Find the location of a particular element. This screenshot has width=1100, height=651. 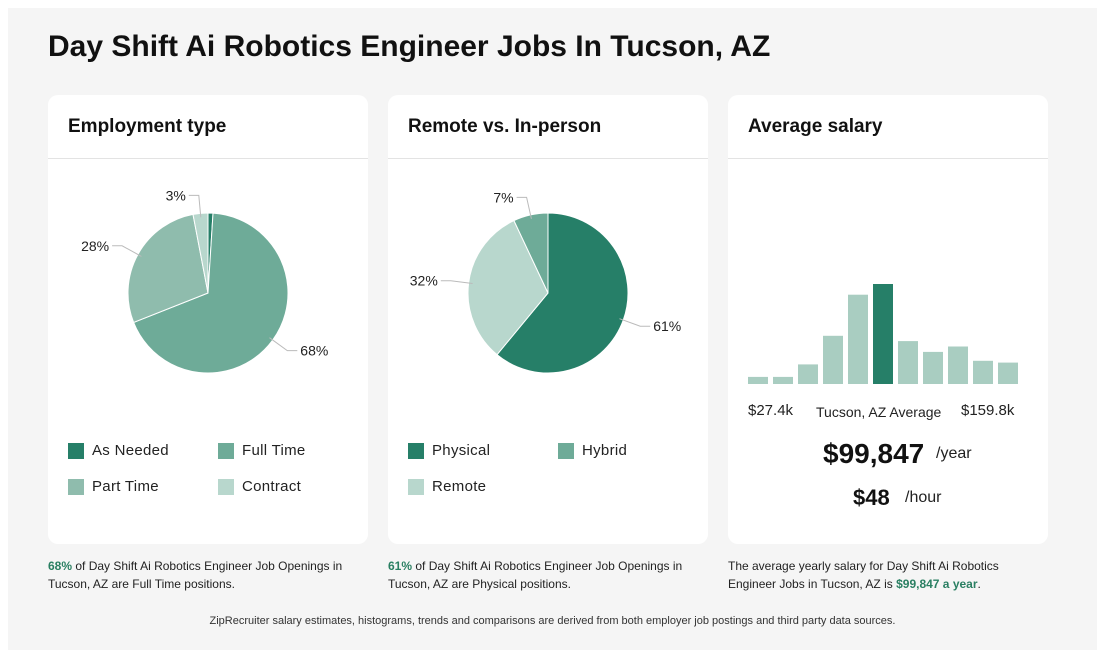

legend-label: Physical is located at coordinates (461, 450).